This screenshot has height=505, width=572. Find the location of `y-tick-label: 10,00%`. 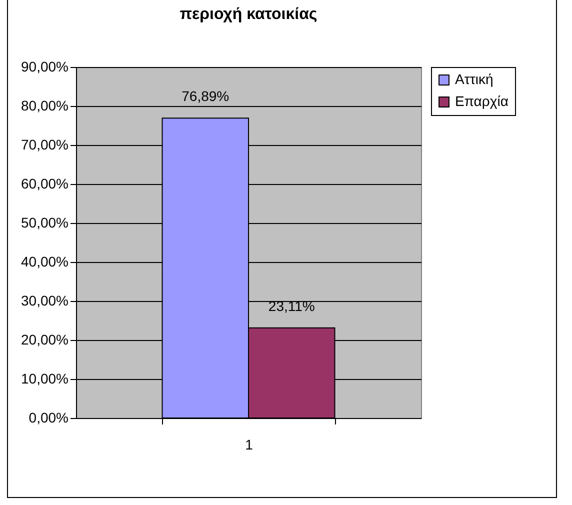

y-tick-label: 10,00% is located at coordinates (44, 378).